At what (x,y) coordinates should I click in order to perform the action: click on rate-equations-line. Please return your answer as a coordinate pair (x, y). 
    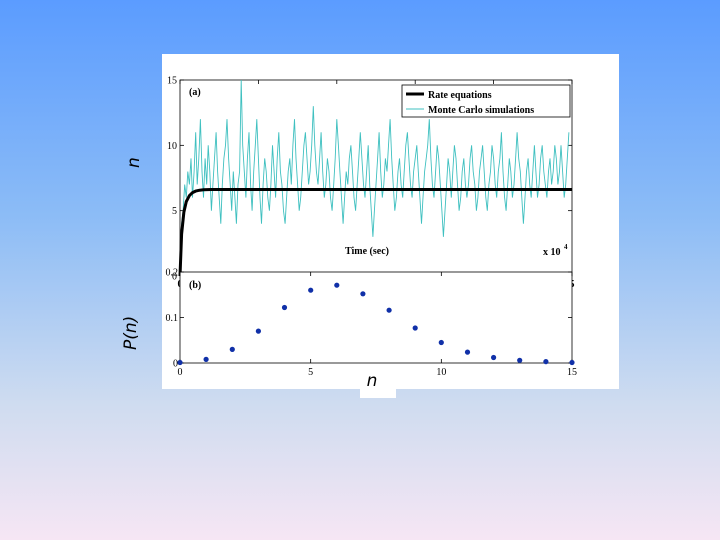
    Looking at the image, I should click on (375, 232).